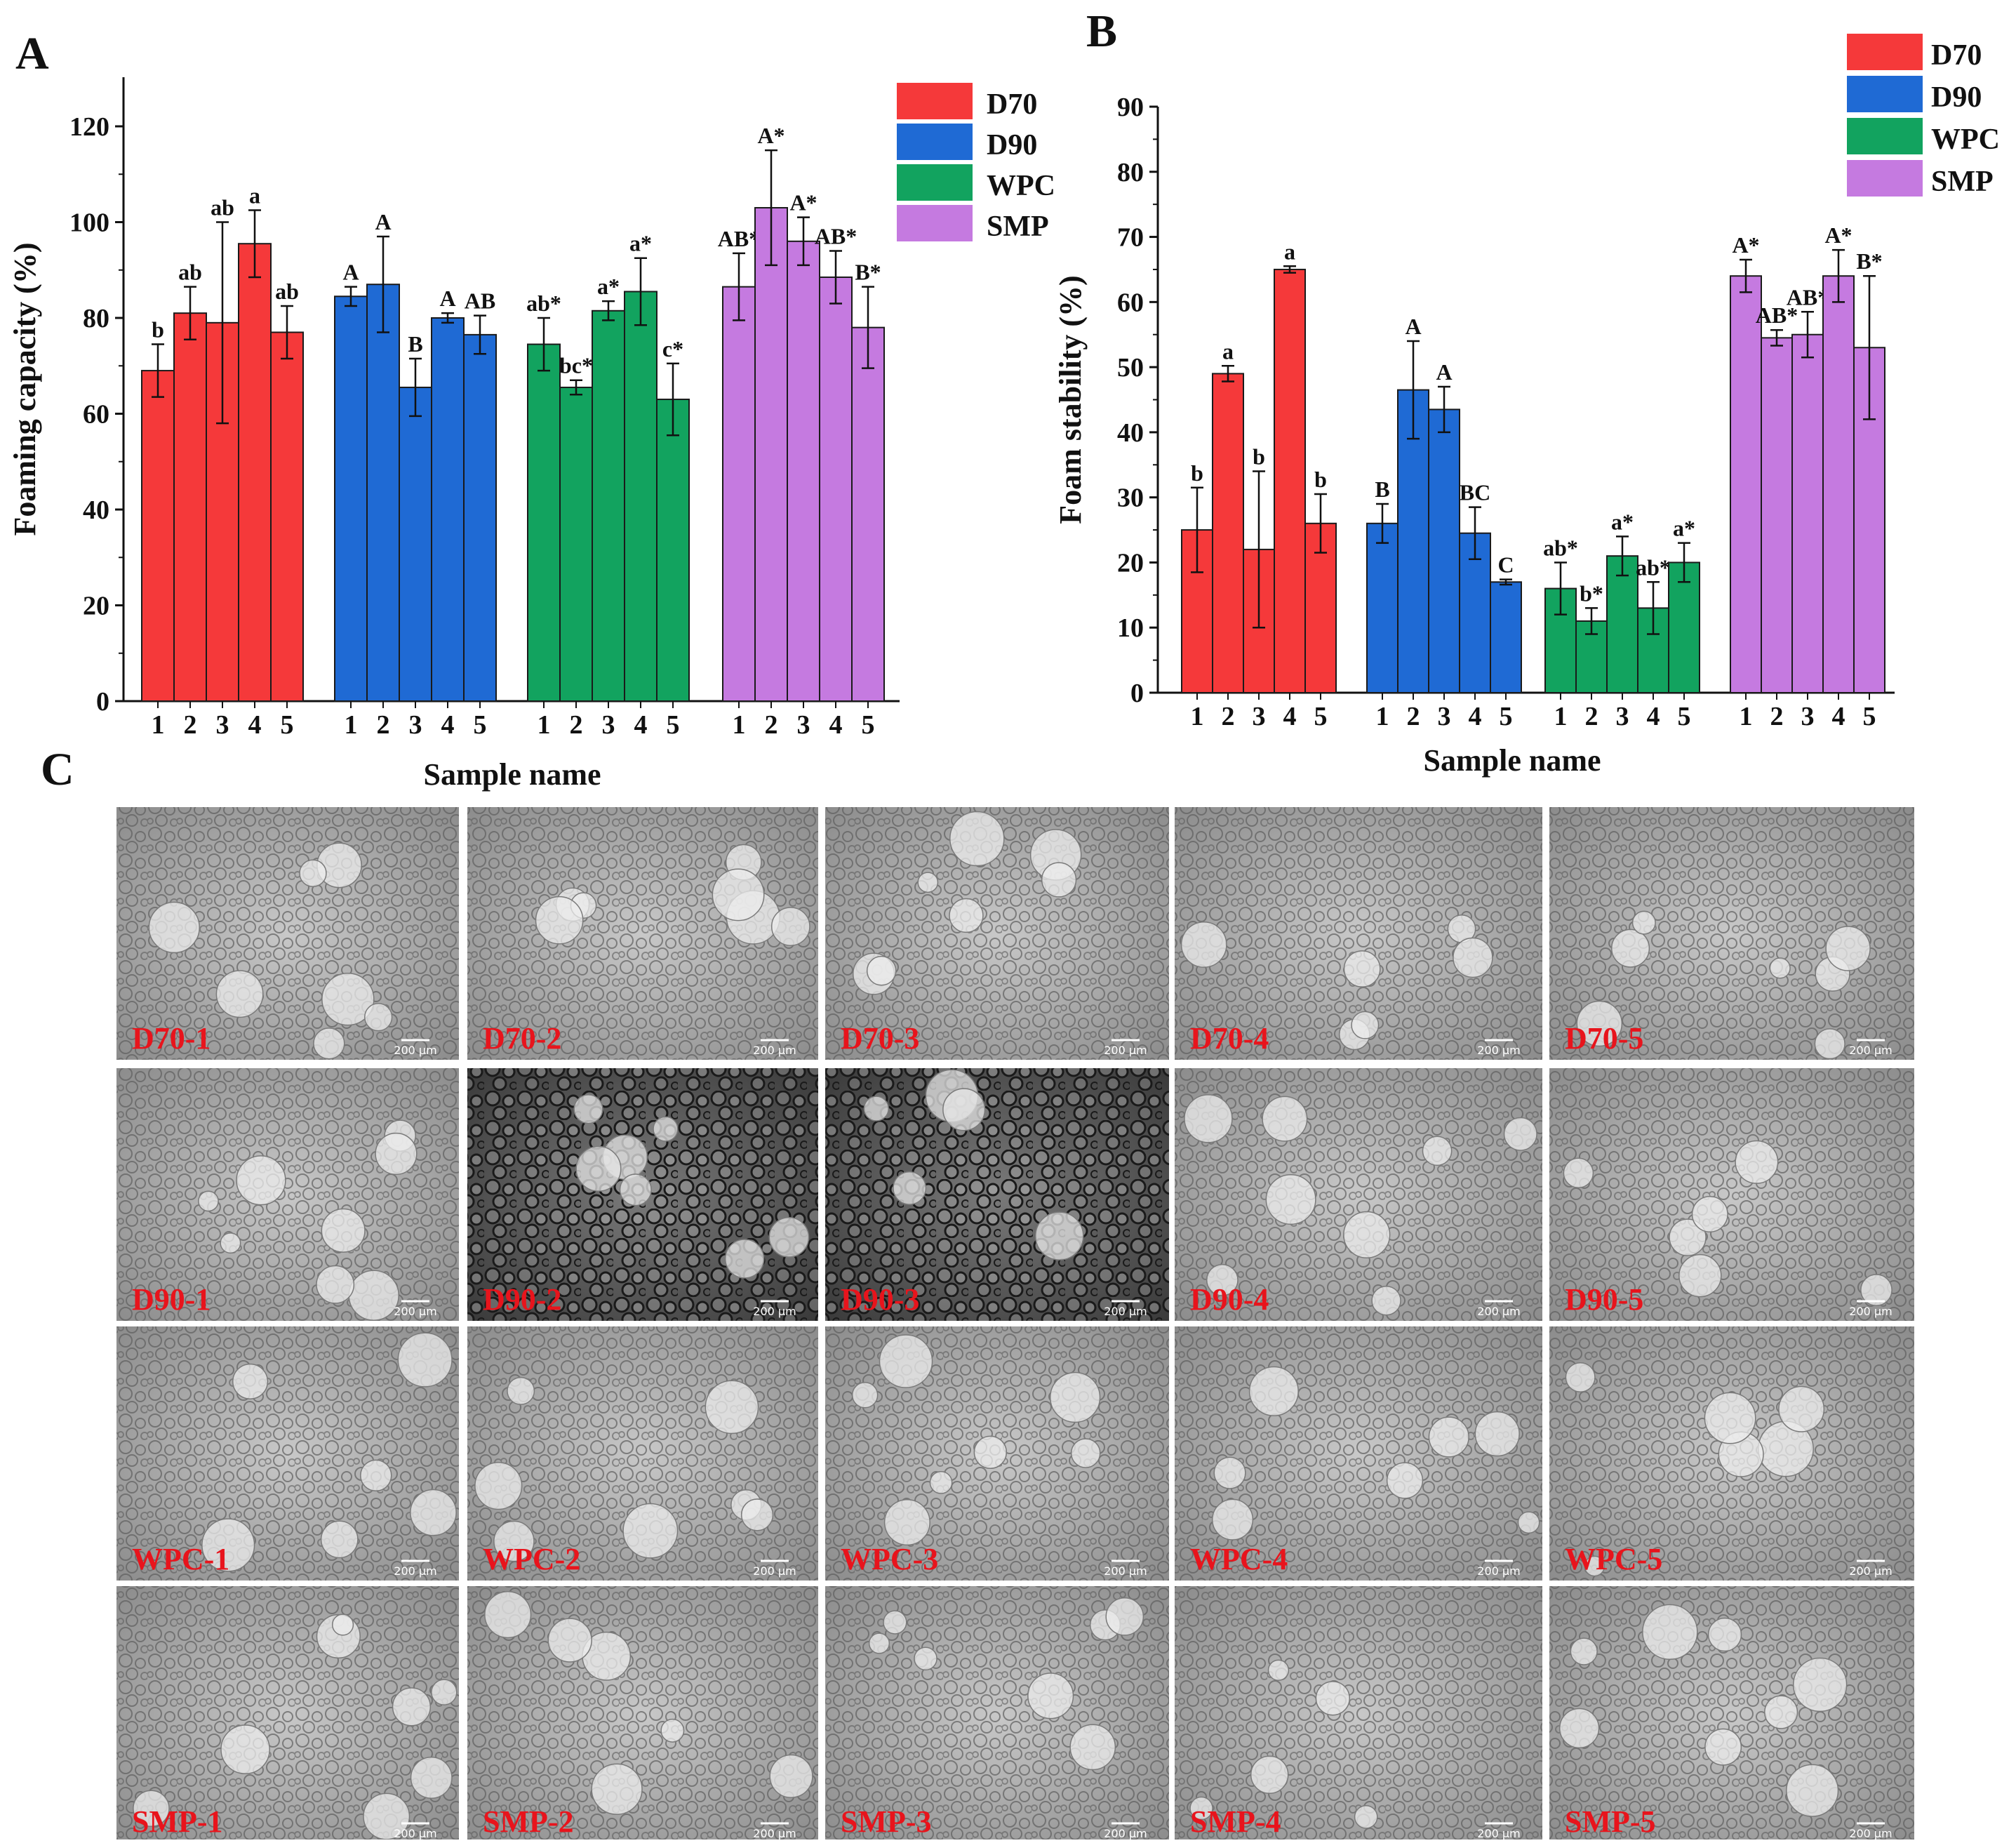 This screenshot has height=1843, width=2016. What do you see at coordinates (1137, 693) in the screenshot?
I see `chart-b-ytick-label: 0` at bounding box center [1137, 693].